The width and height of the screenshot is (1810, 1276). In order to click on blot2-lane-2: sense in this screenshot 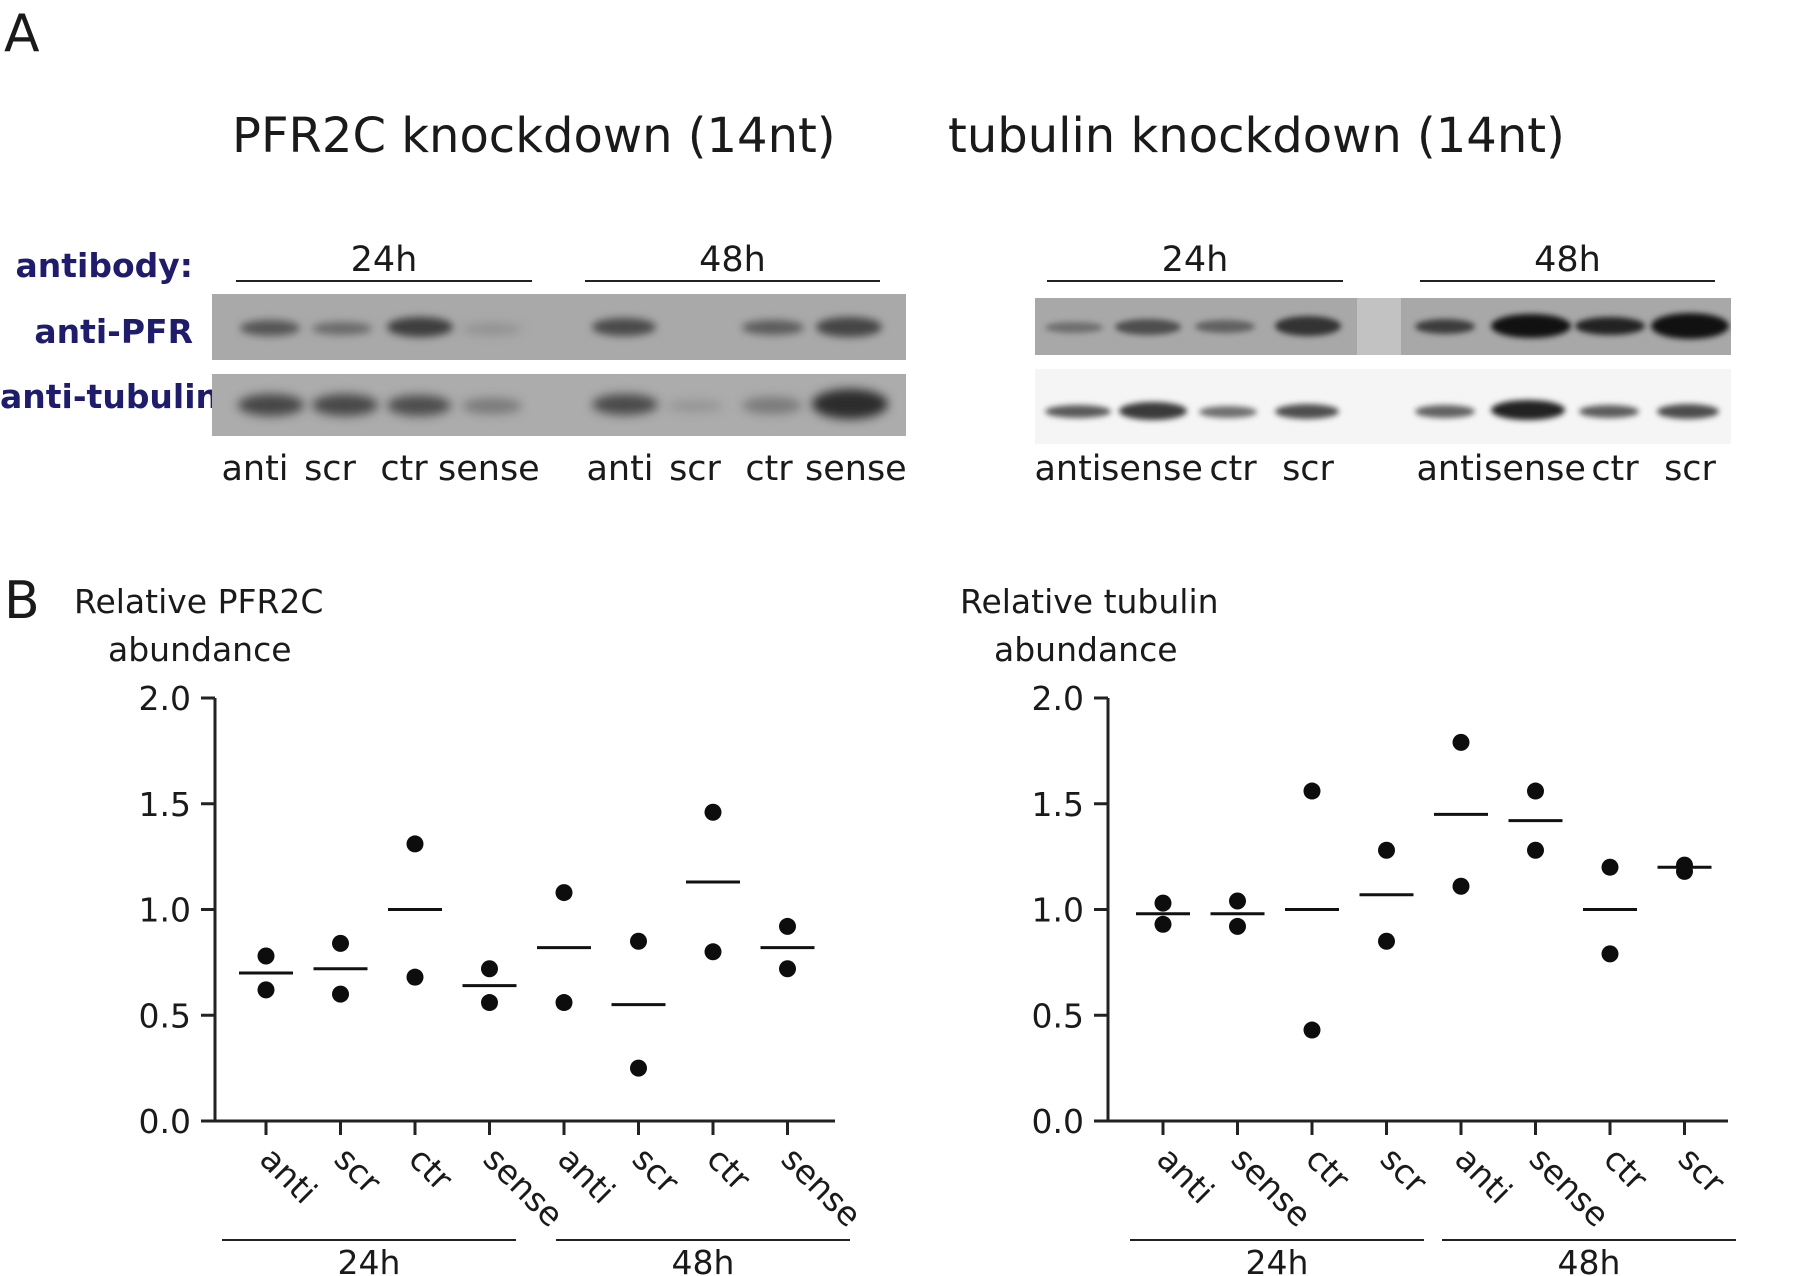, I will do `click(1152, 469)`.